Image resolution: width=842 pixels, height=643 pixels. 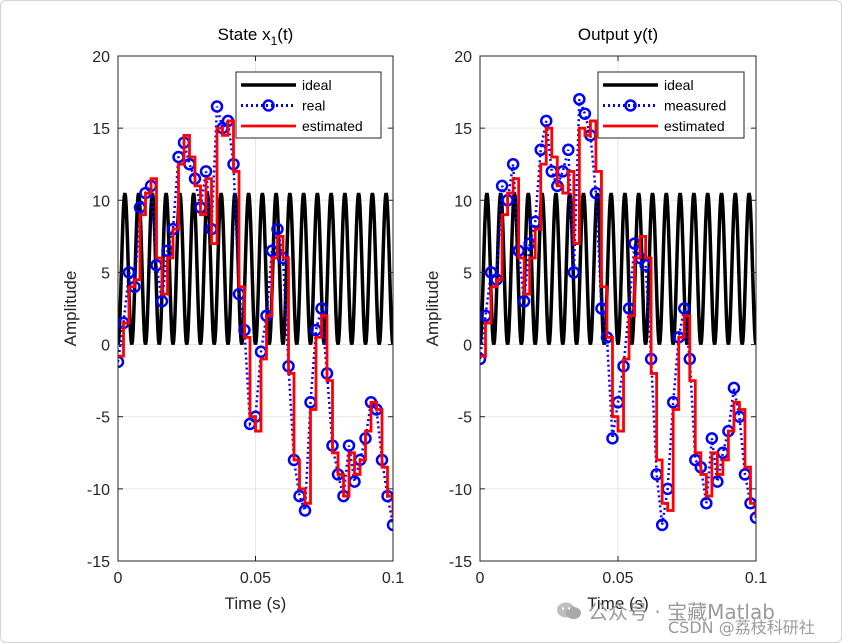 What do you see at coordinates (681, 612) in the screenshot?
I see `wechat-watermark-text: 公众号 · 宝藏Matlab` at bounding box center [681, 612].